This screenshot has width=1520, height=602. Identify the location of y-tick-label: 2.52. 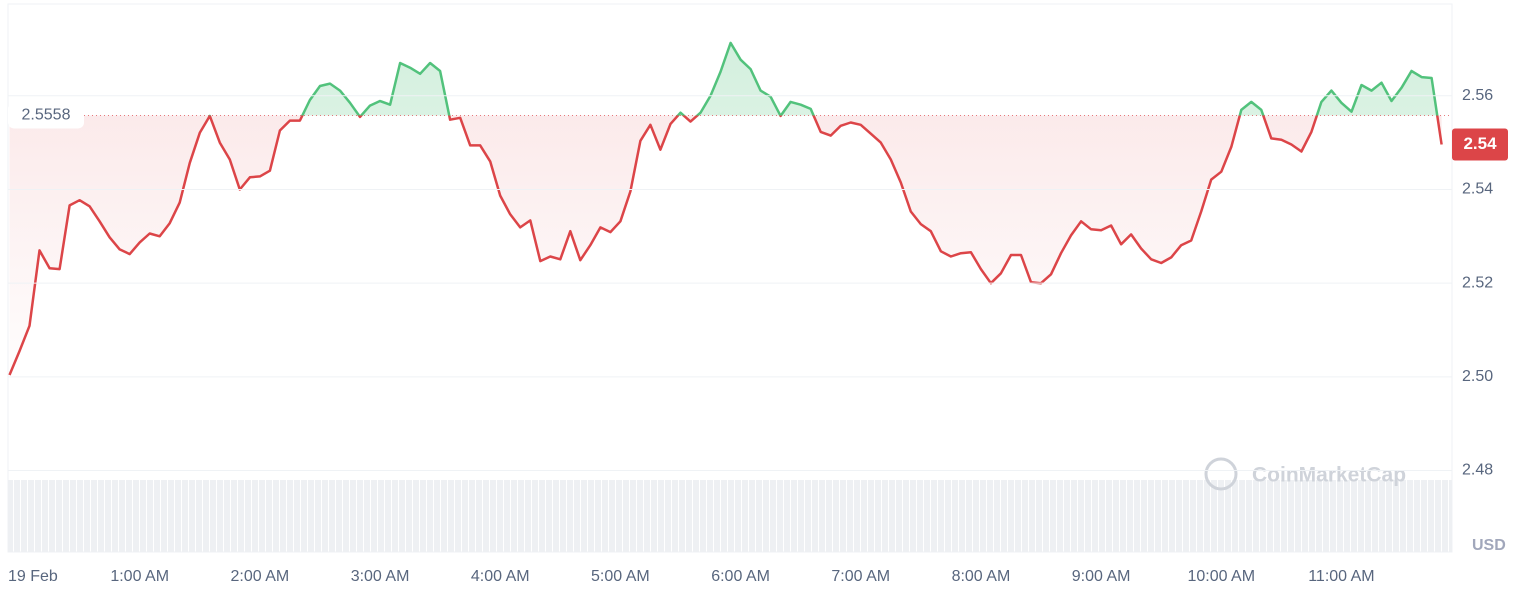
(1477, 282).